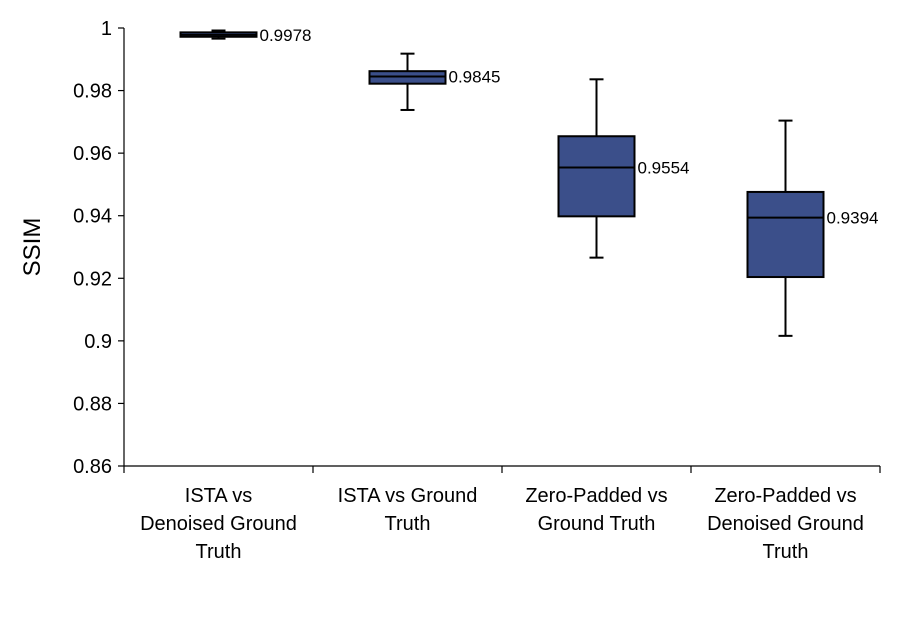  What do you see at coordinates (597, 524) in the screenshot?
I see `x-category-label-line: Ground Truth` at bounding box center [597, 524].